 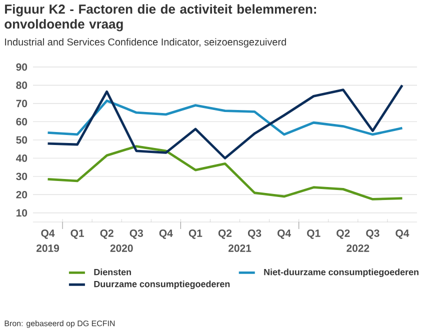 I want to click on text: 2019, so click(x=48, y=248).